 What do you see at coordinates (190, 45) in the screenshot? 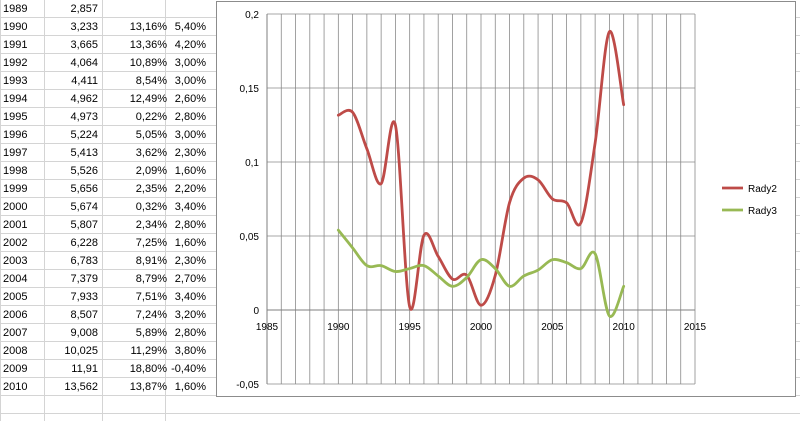
I see `rate-cell: 4,20%` at bounding box center [190, 45].